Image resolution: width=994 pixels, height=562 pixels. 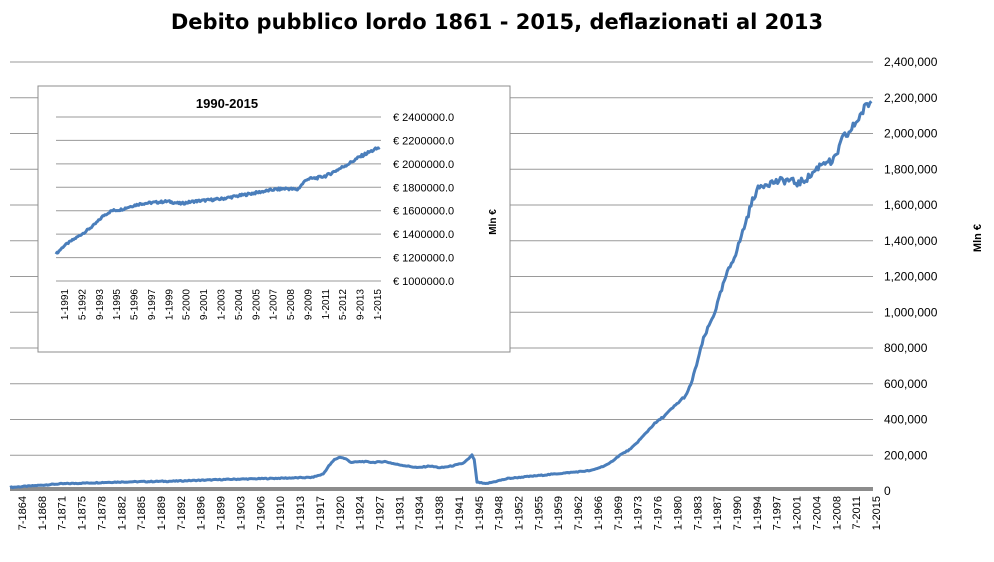 I want to click on main-x-tick-label: 1-1917, so click(x=321, y=513).